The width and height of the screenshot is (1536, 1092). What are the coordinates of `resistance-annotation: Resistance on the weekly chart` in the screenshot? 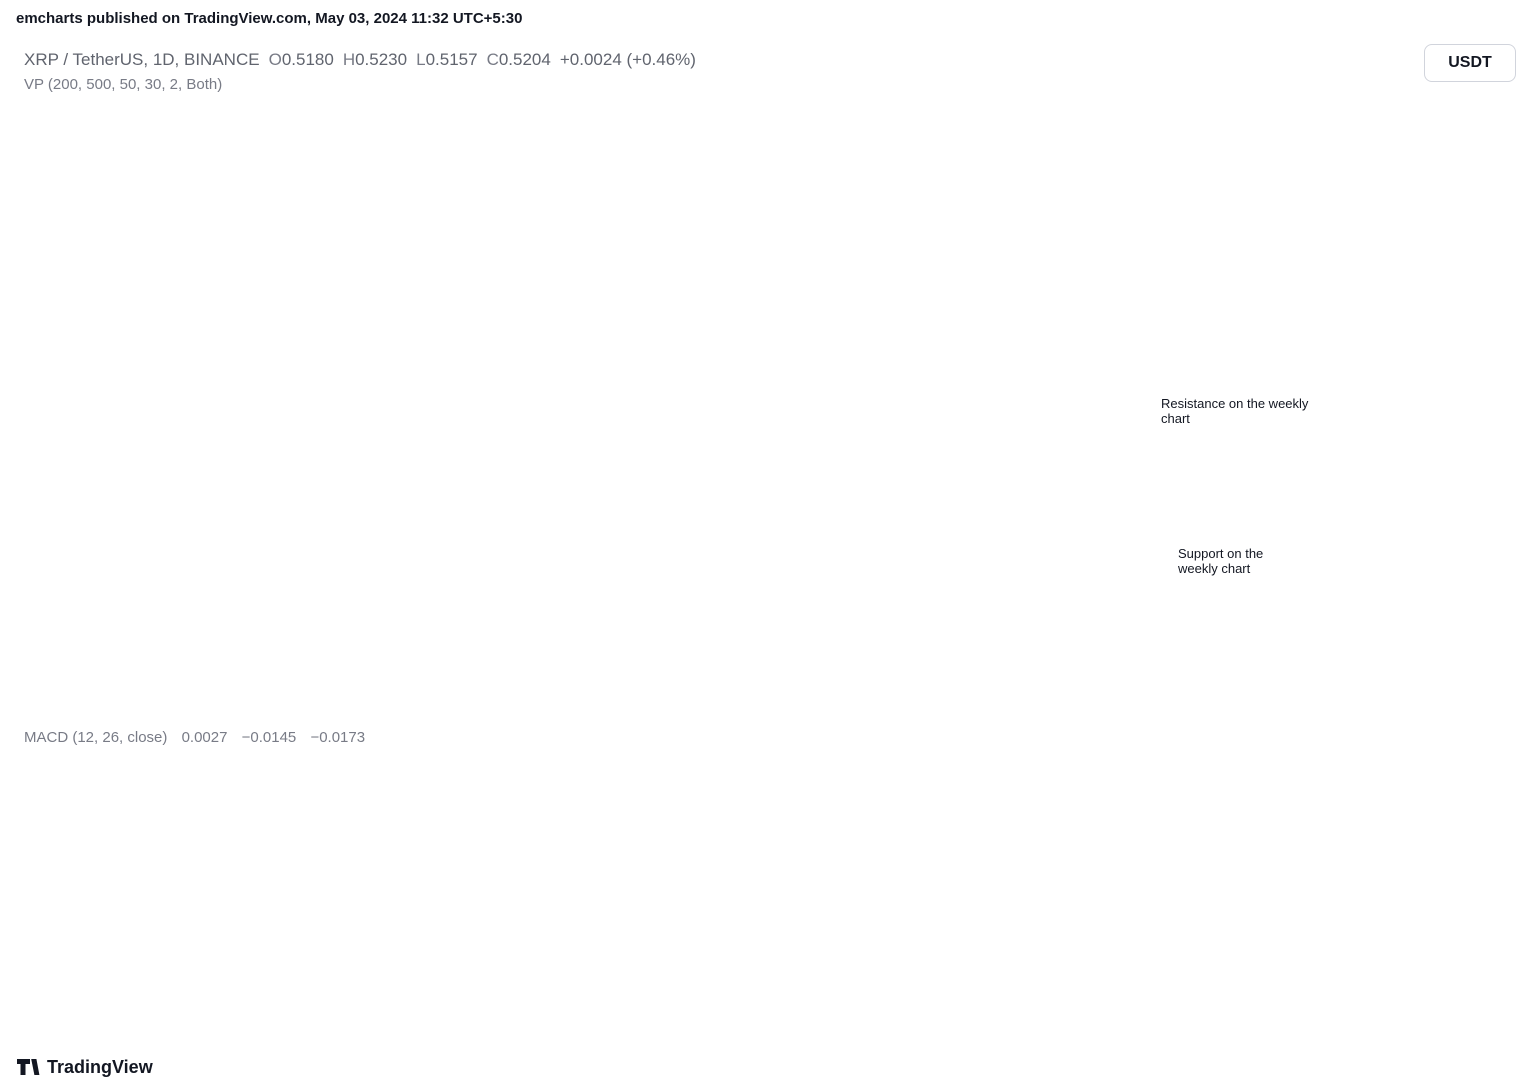 It's located at (1235, 411).